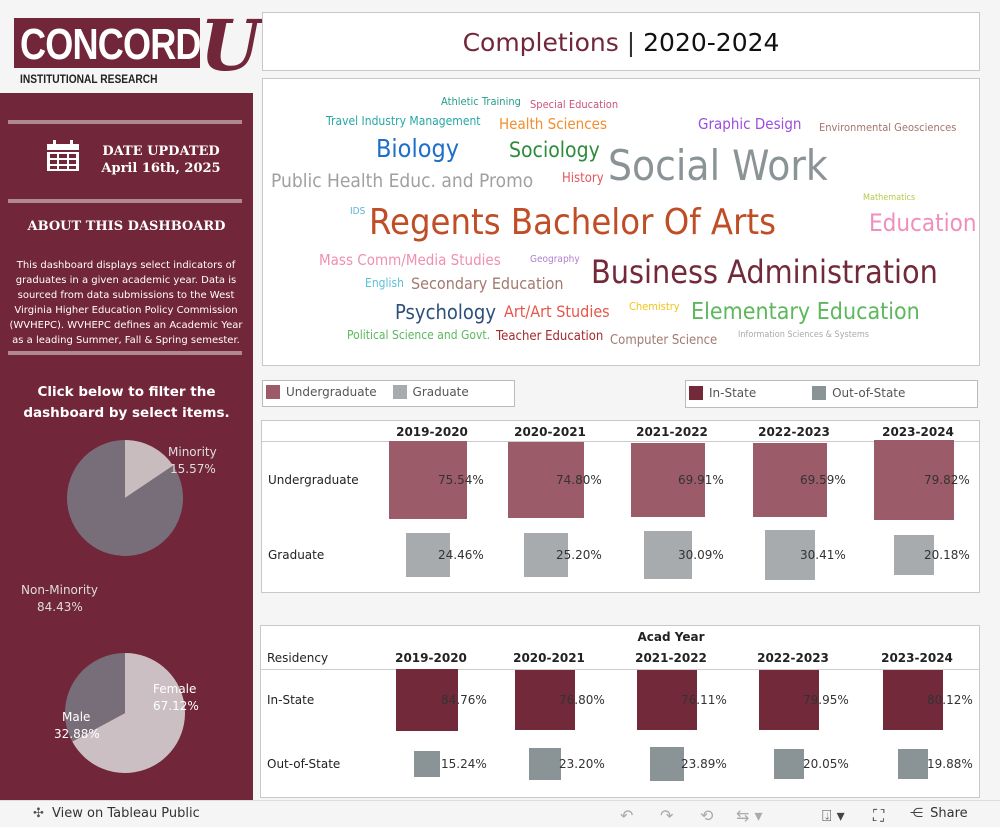  I want to click on word-cloud-item: Sociology, so click(554, 150).